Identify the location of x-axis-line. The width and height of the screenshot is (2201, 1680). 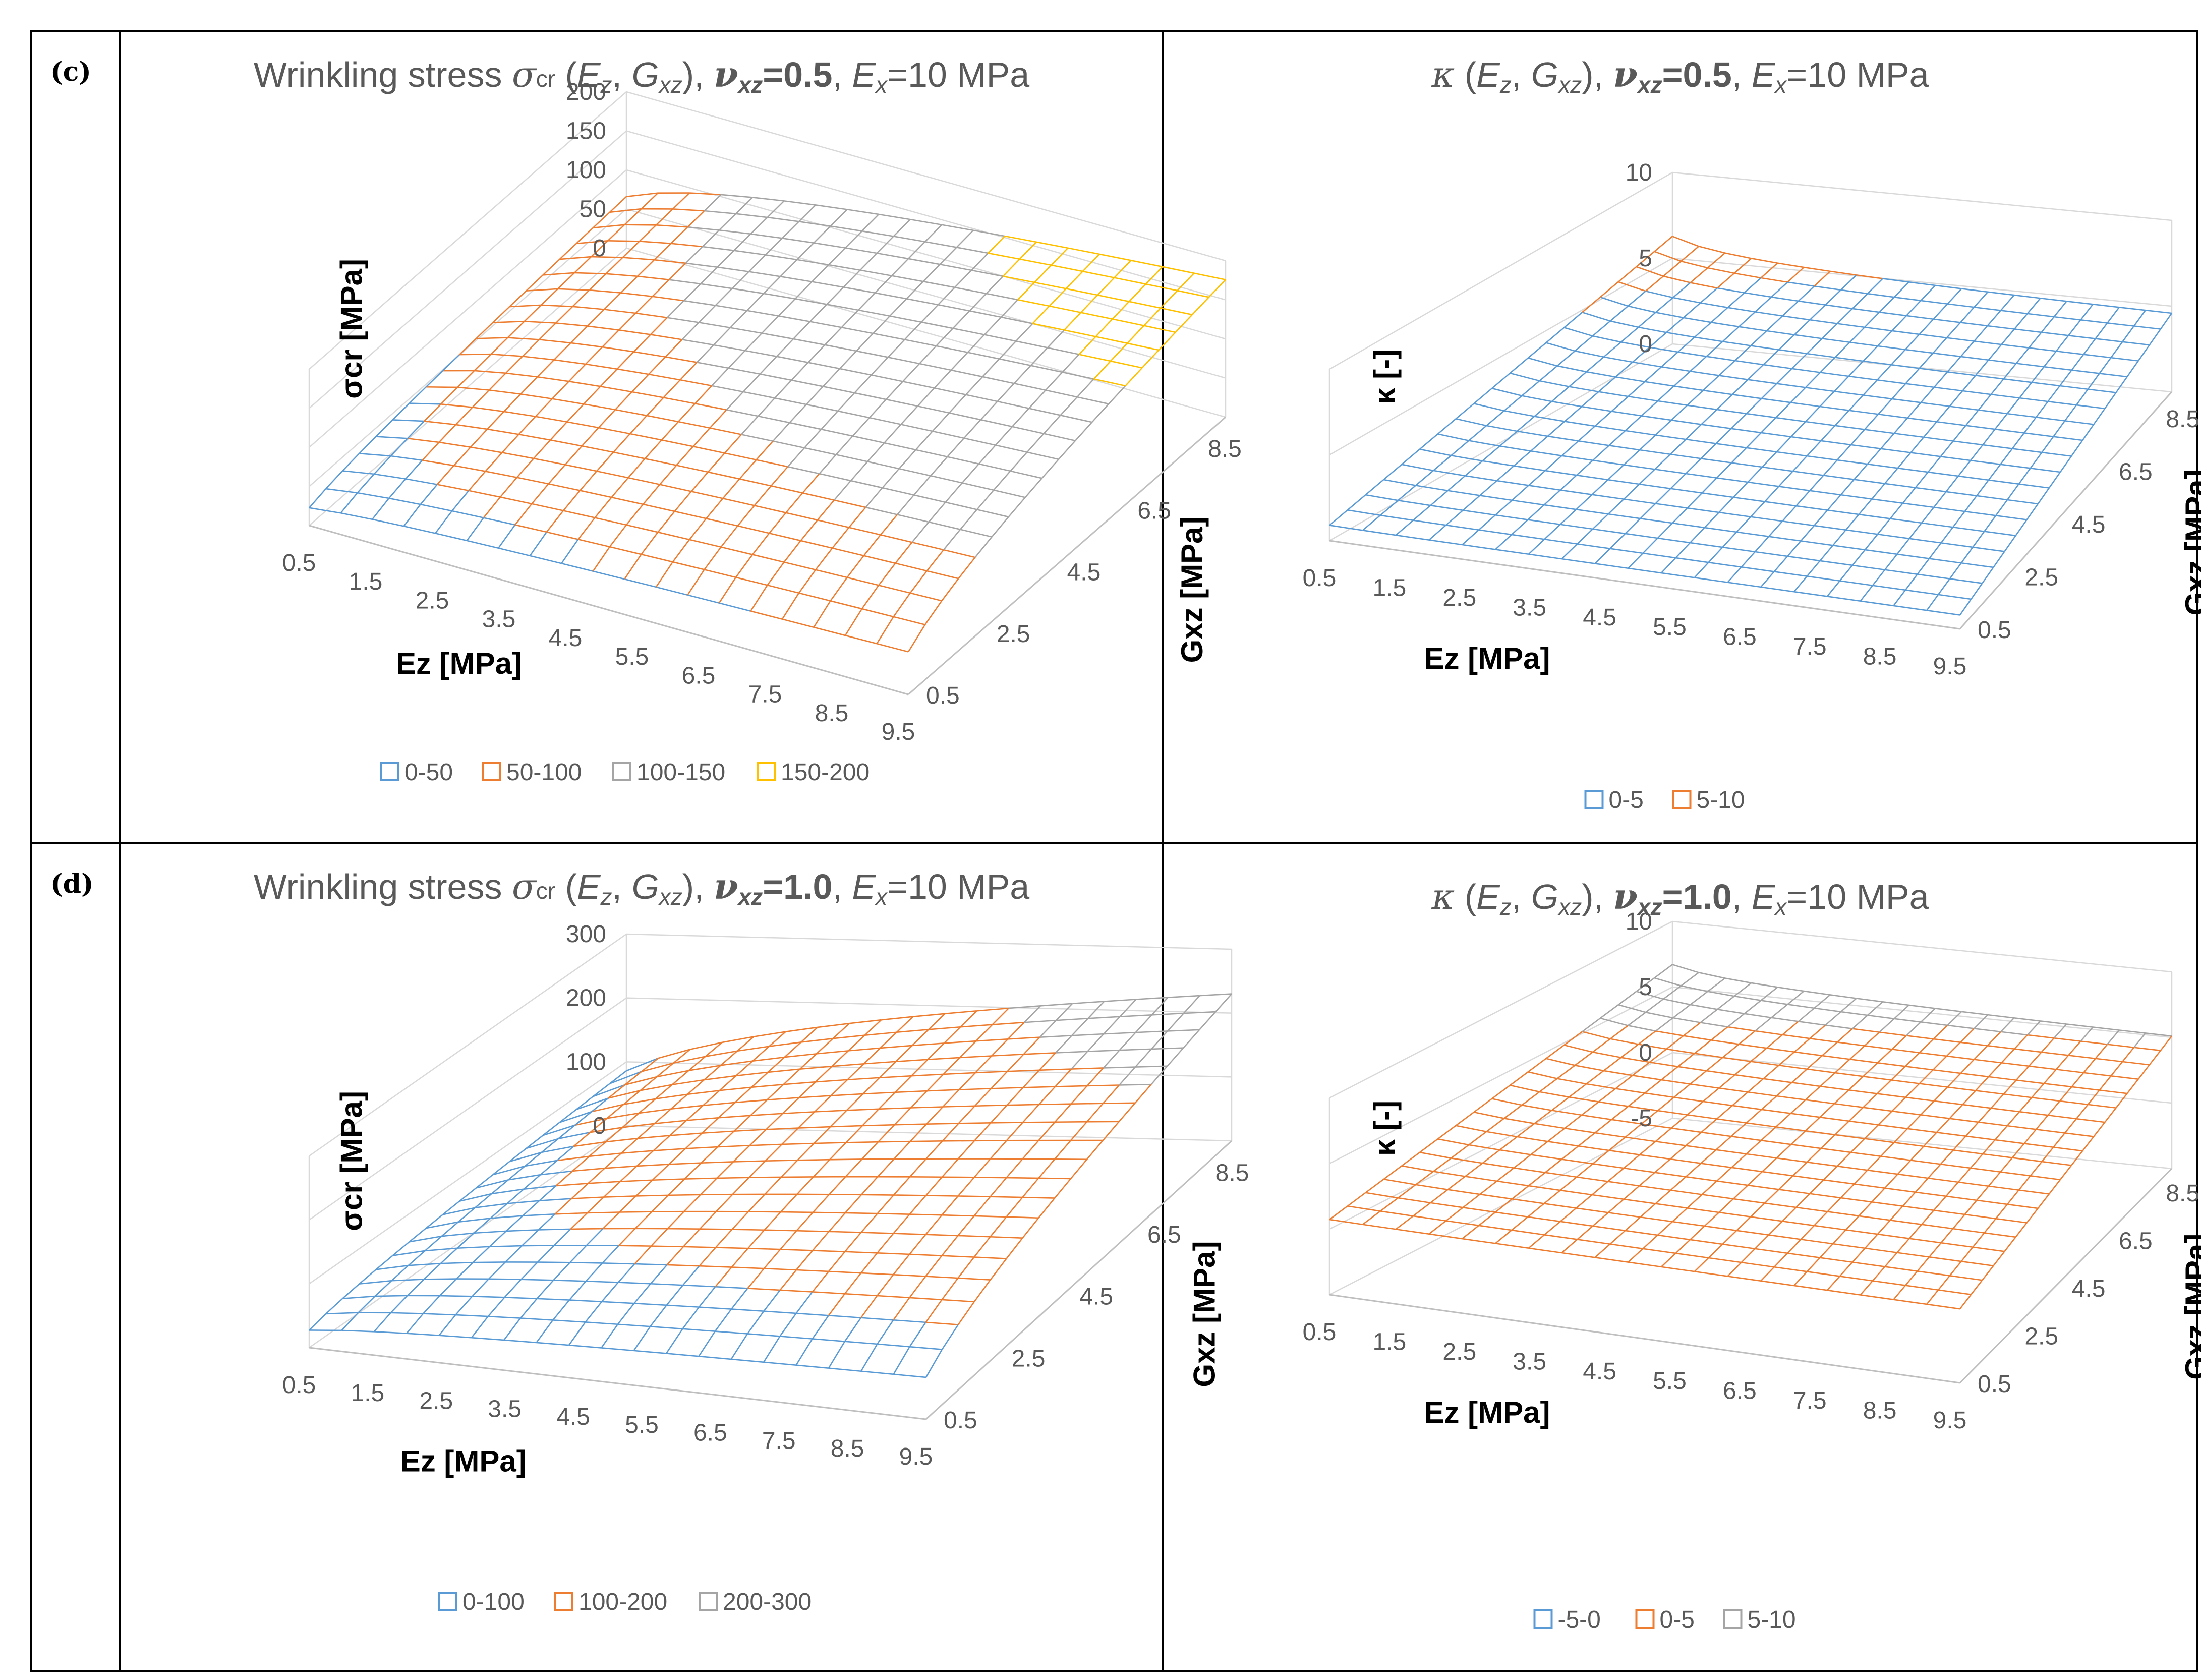
(1644, 1339).